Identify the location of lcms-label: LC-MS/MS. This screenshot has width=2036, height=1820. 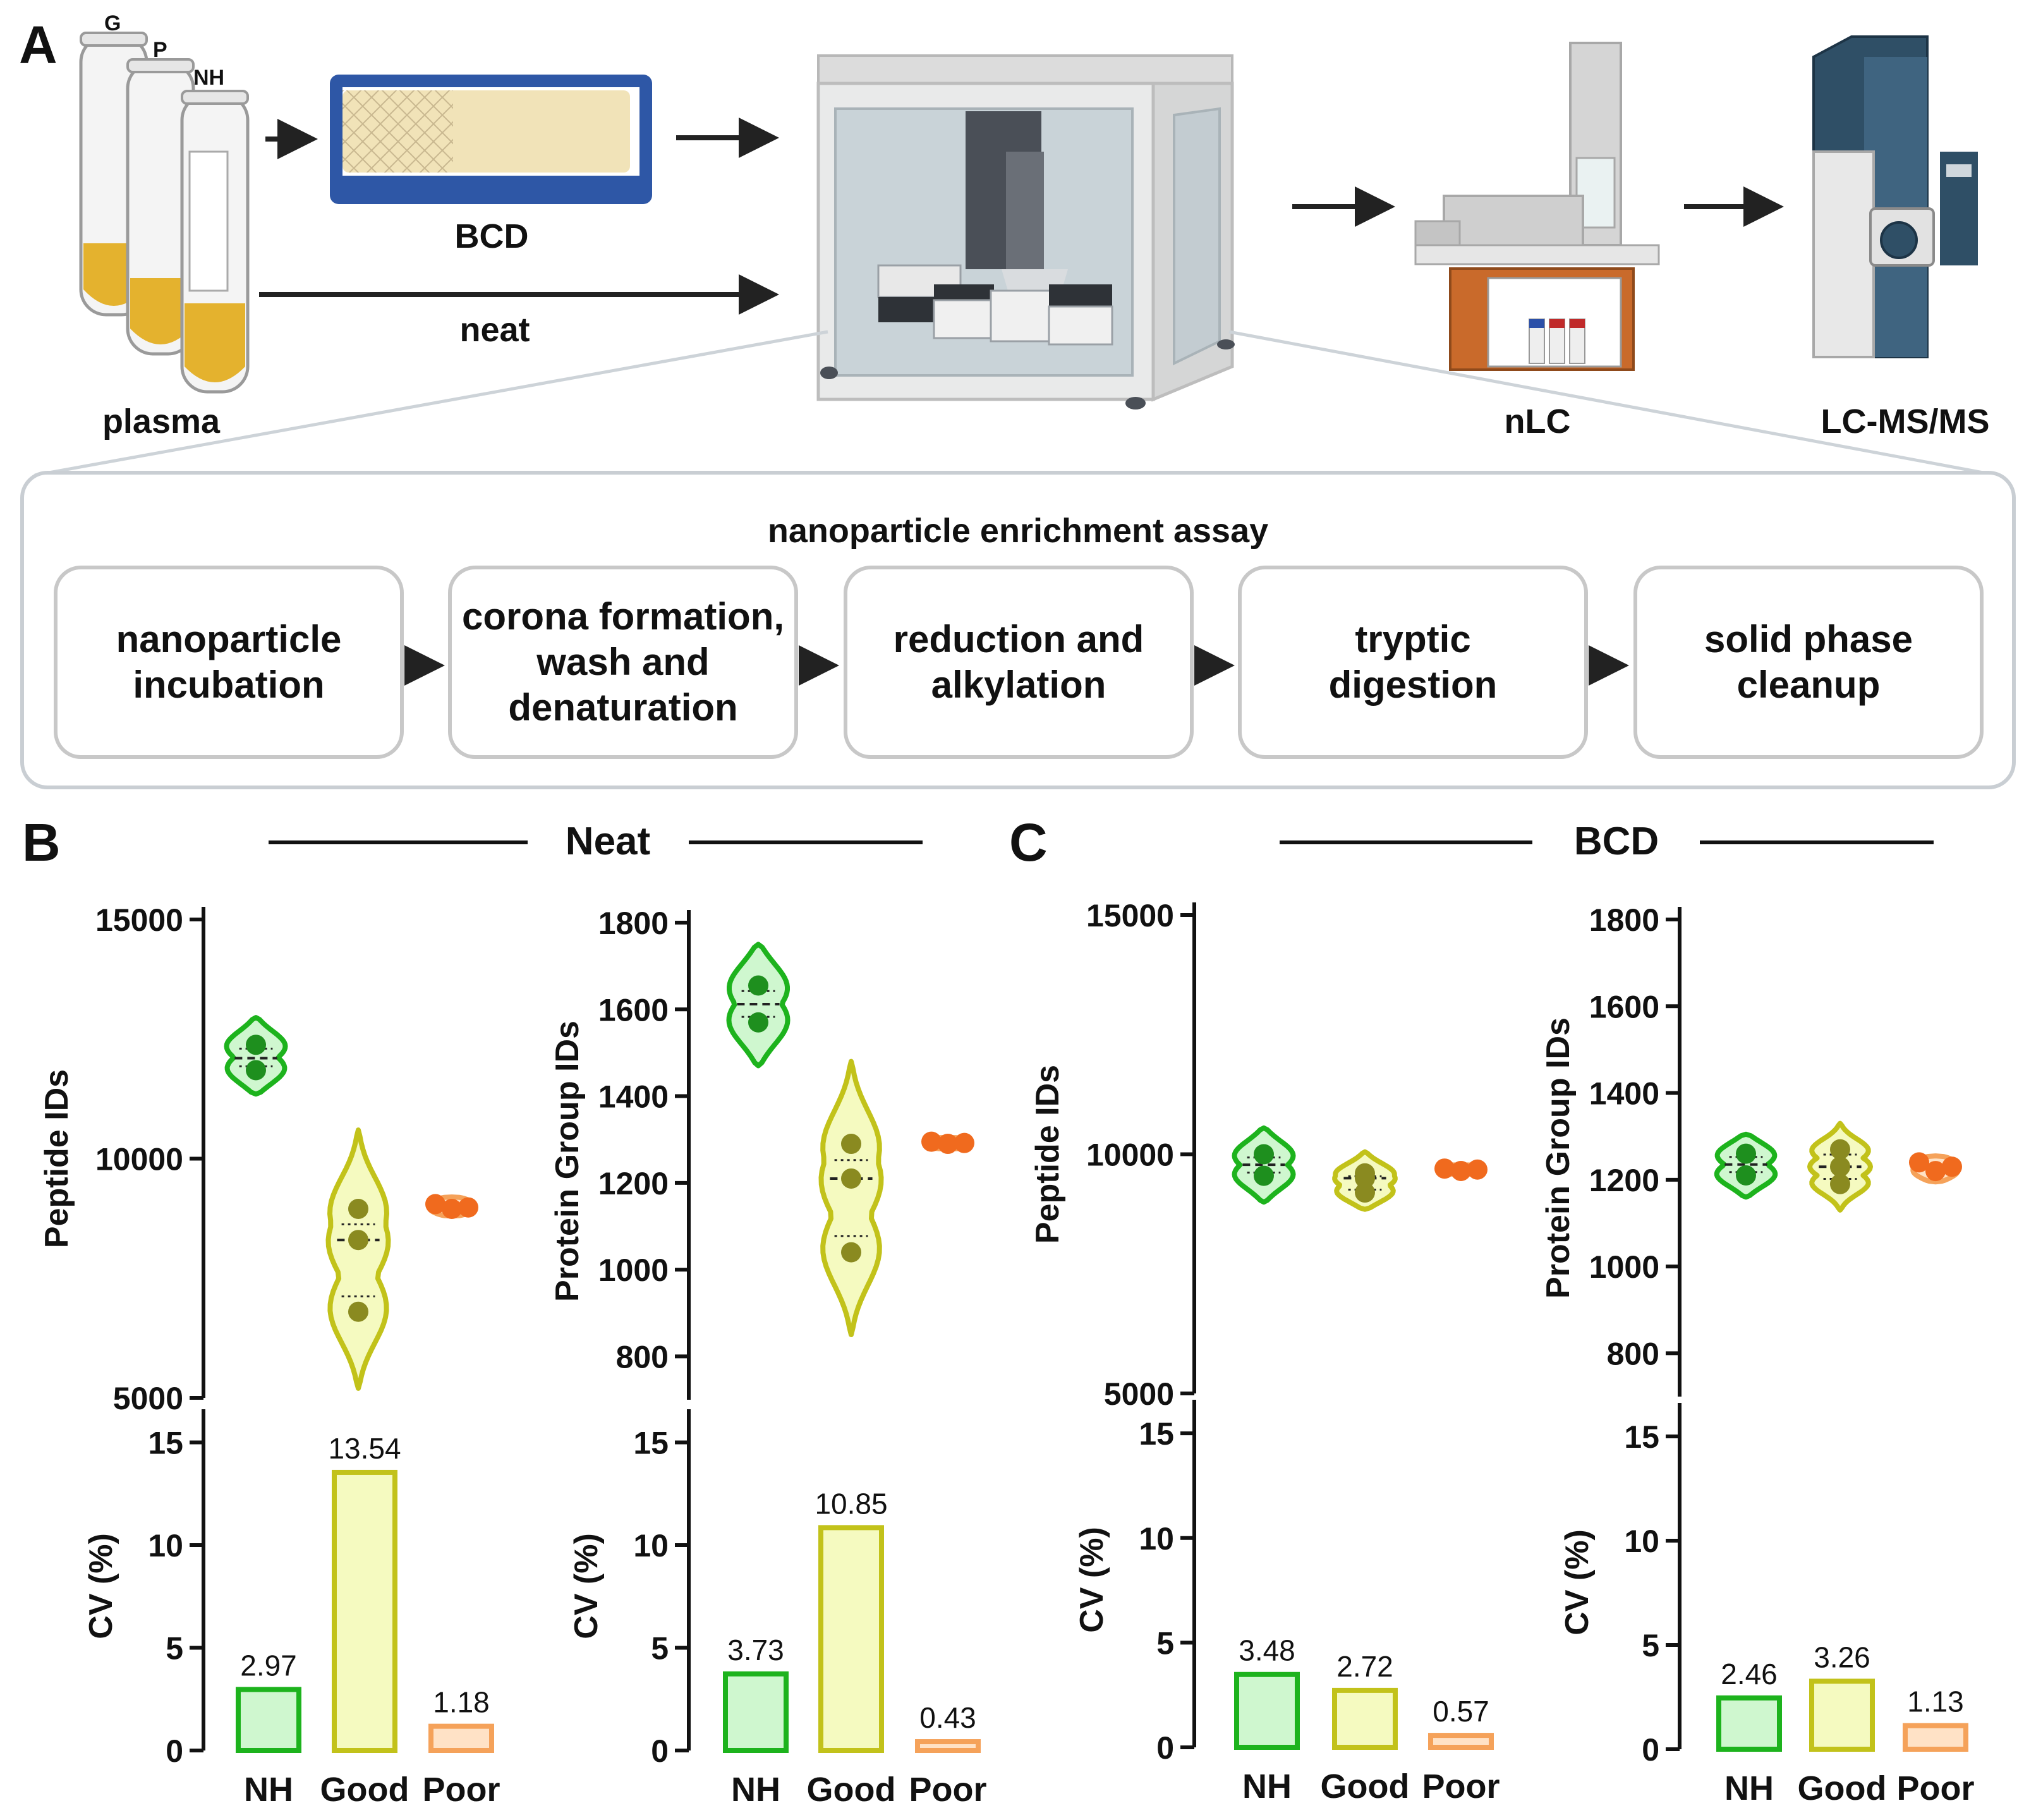
(1905, 421).